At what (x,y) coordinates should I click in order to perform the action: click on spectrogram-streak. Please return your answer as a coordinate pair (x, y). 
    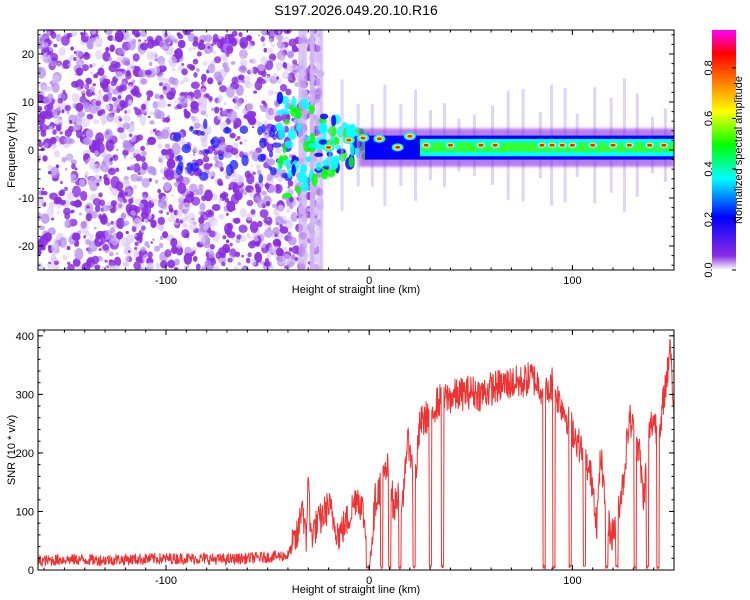
    Looking at the image, I should click on (342, 145).